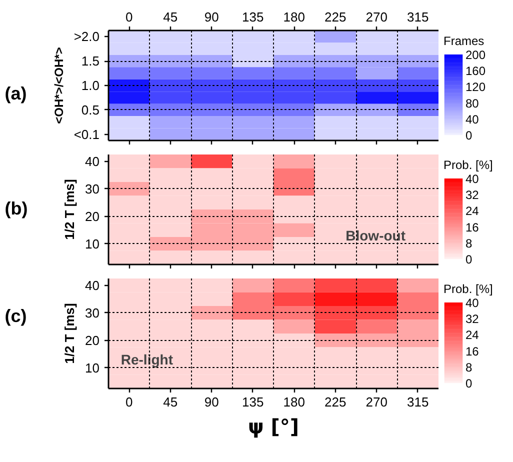 This screenshot has height=462, width=513. What do you see at coordinates (90, 110) in the screenshot?
I see `y-tick-label: 0.5` at bounding box center [90, 110].